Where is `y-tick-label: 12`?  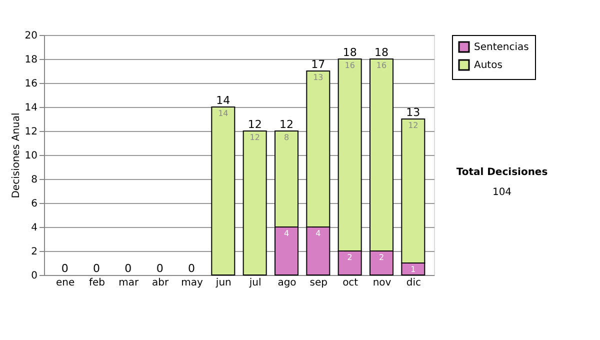 y-tick-label: 12 is located at coordinates (31, 132).